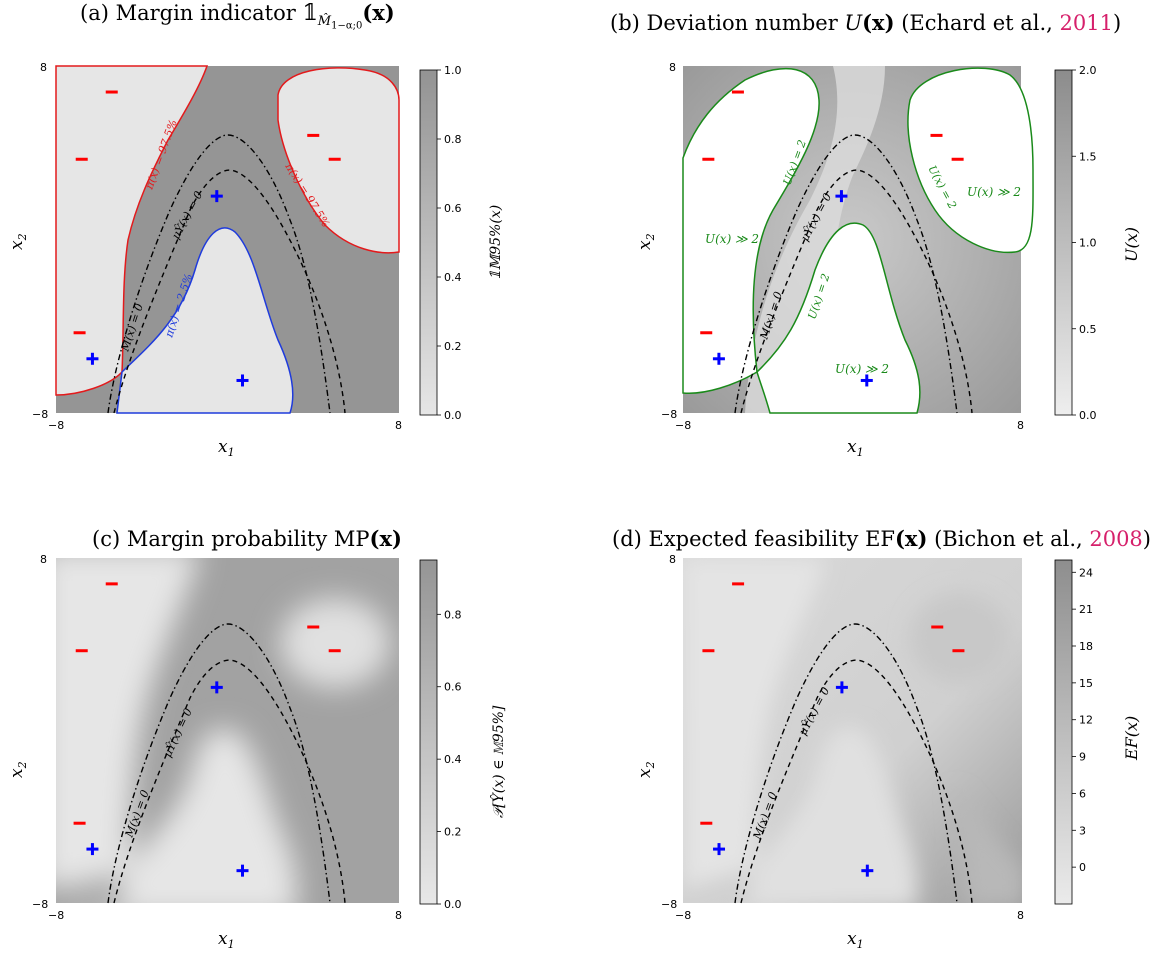 This screenshot has height=976, width=1171. I want to click on markers-a, so click(207, 238).